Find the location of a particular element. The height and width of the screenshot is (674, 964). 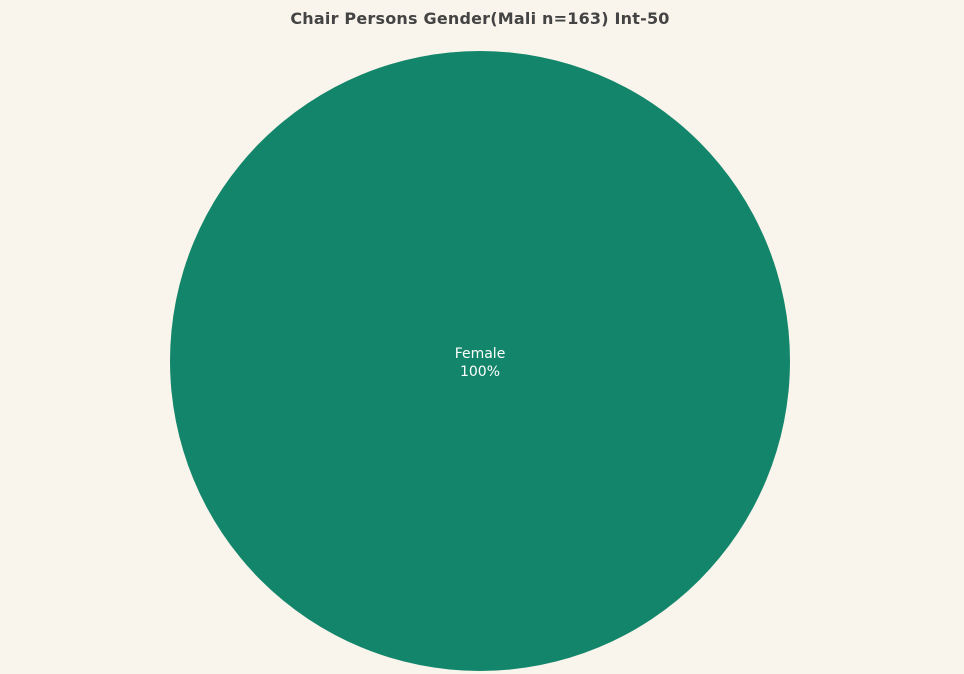

slice-label: Female is located at coordinates (480, 354).